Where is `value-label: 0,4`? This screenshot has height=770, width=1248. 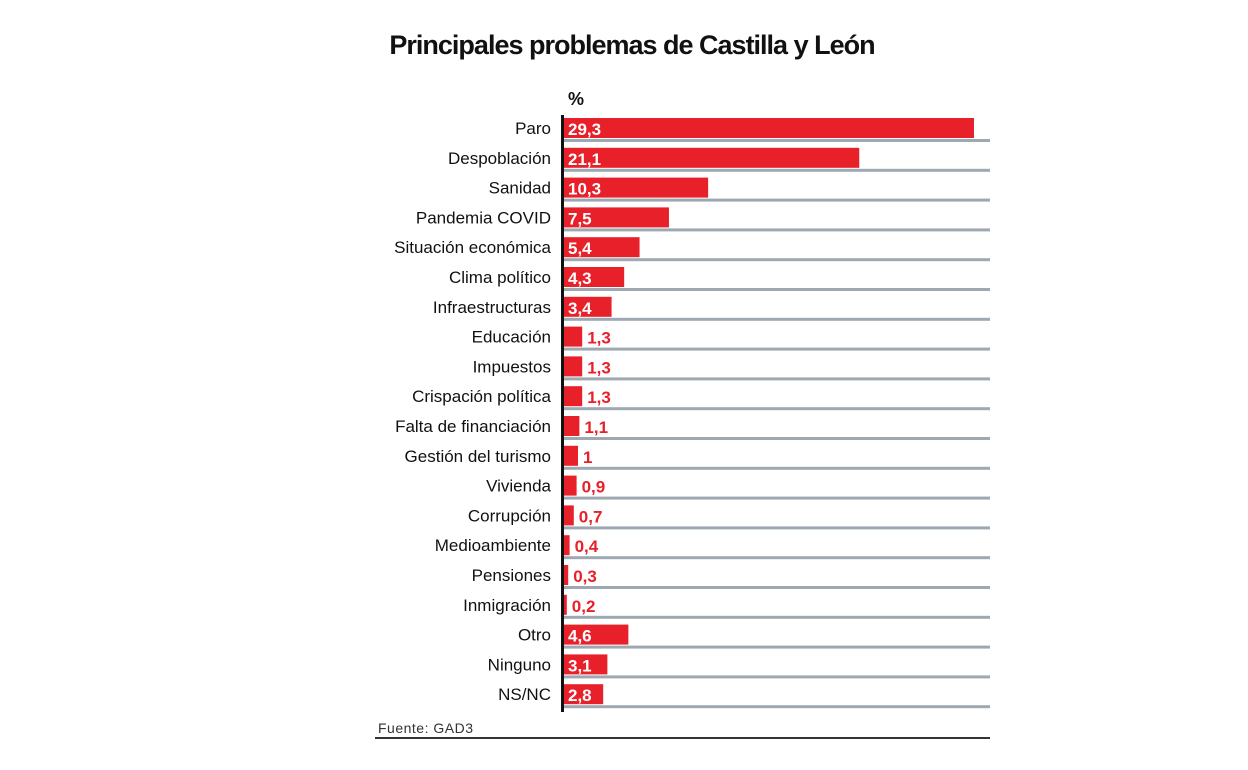 value-label: 0,4 is located at coordinates (587, 546).